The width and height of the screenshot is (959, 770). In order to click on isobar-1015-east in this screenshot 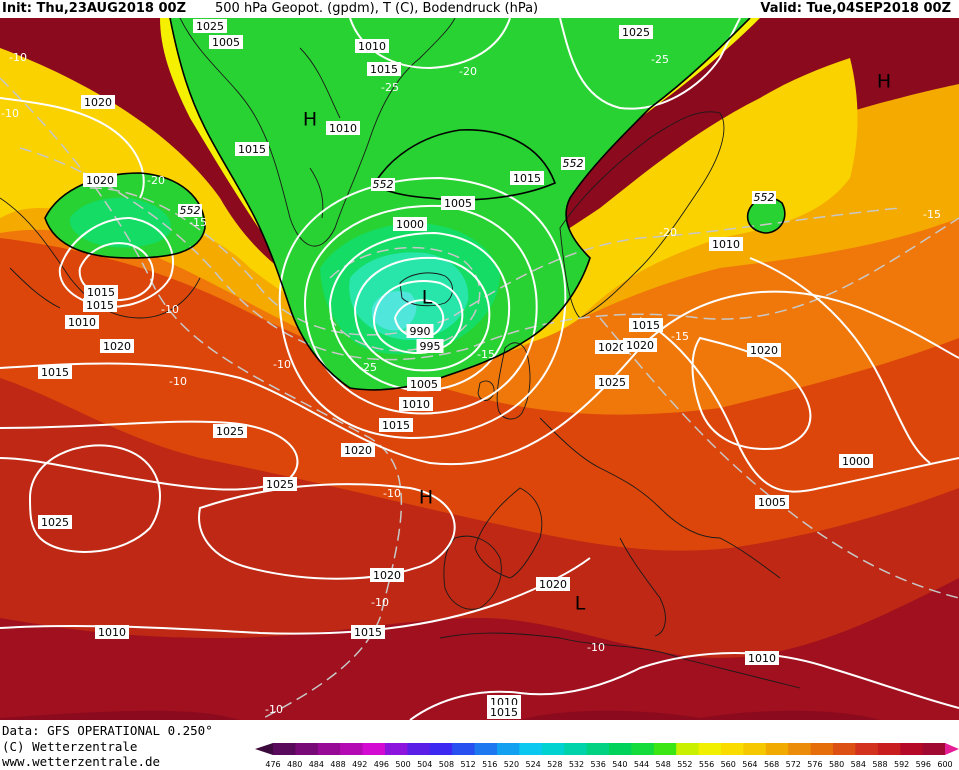, I will do `click(799, 405)`.